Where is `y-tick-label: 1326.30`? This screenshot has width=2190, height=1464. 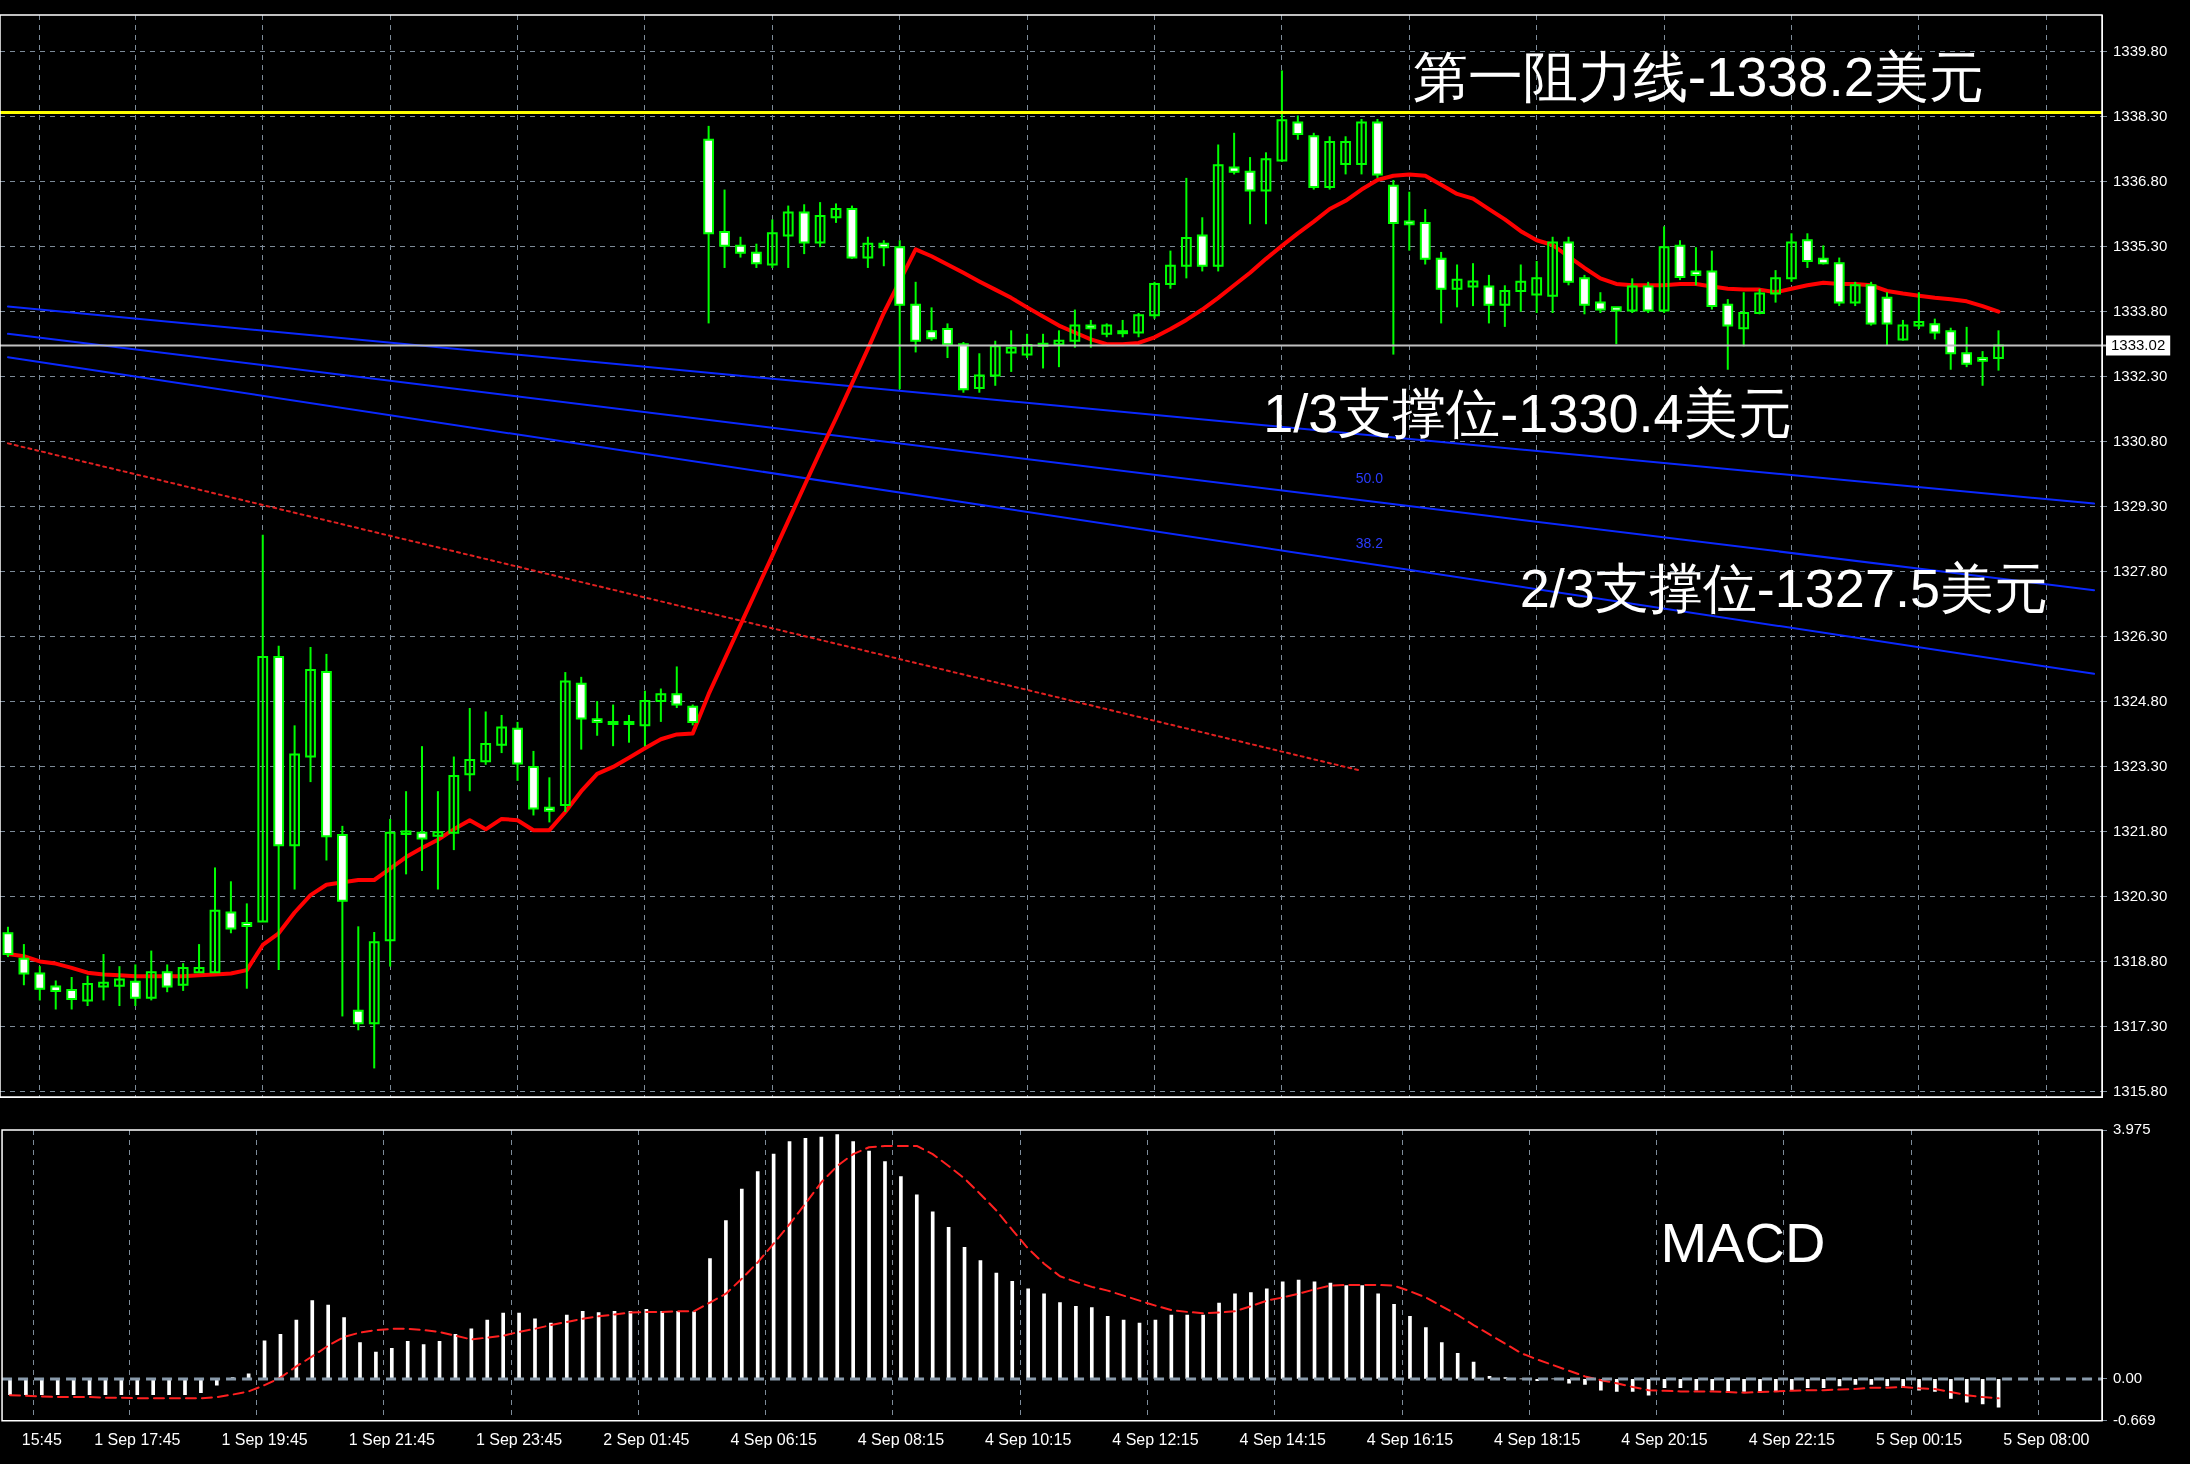 y-tick-label: 1326.30 is located at coordinates (2140, 635).